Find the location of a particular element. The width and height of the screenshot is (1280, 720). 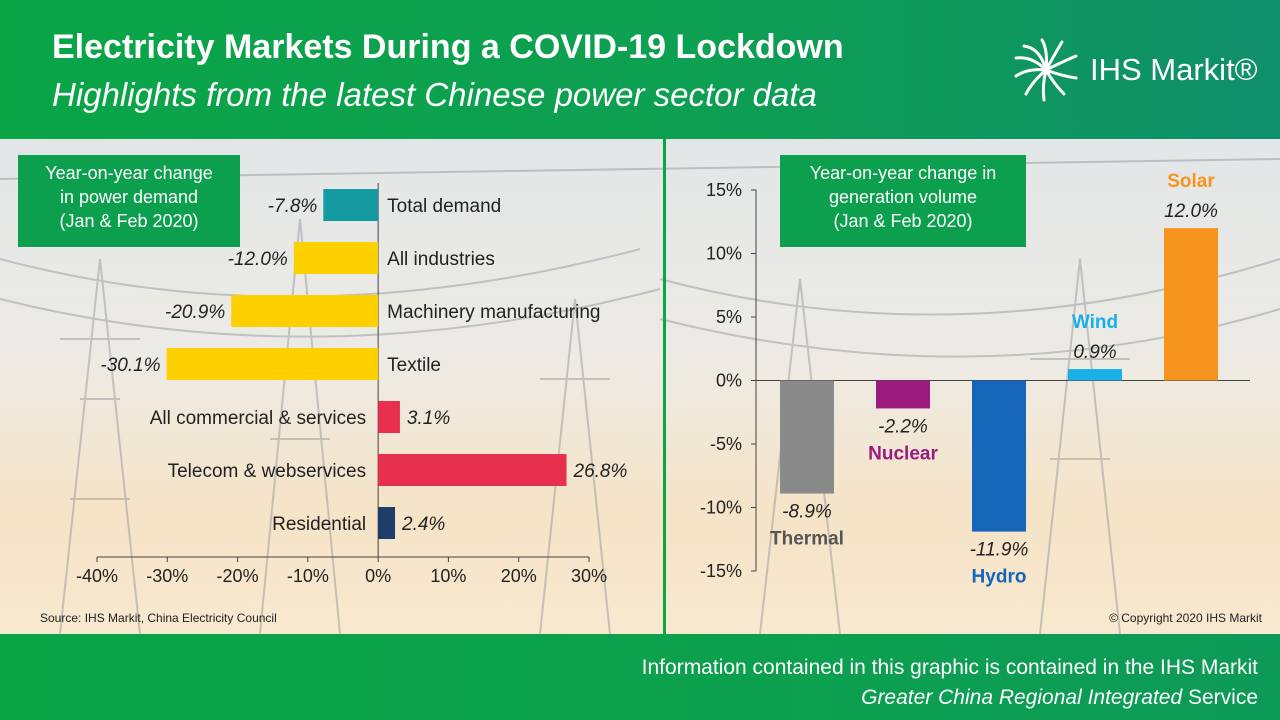

ihs-markit-logo-icon is located at coordinates (1046, 70).